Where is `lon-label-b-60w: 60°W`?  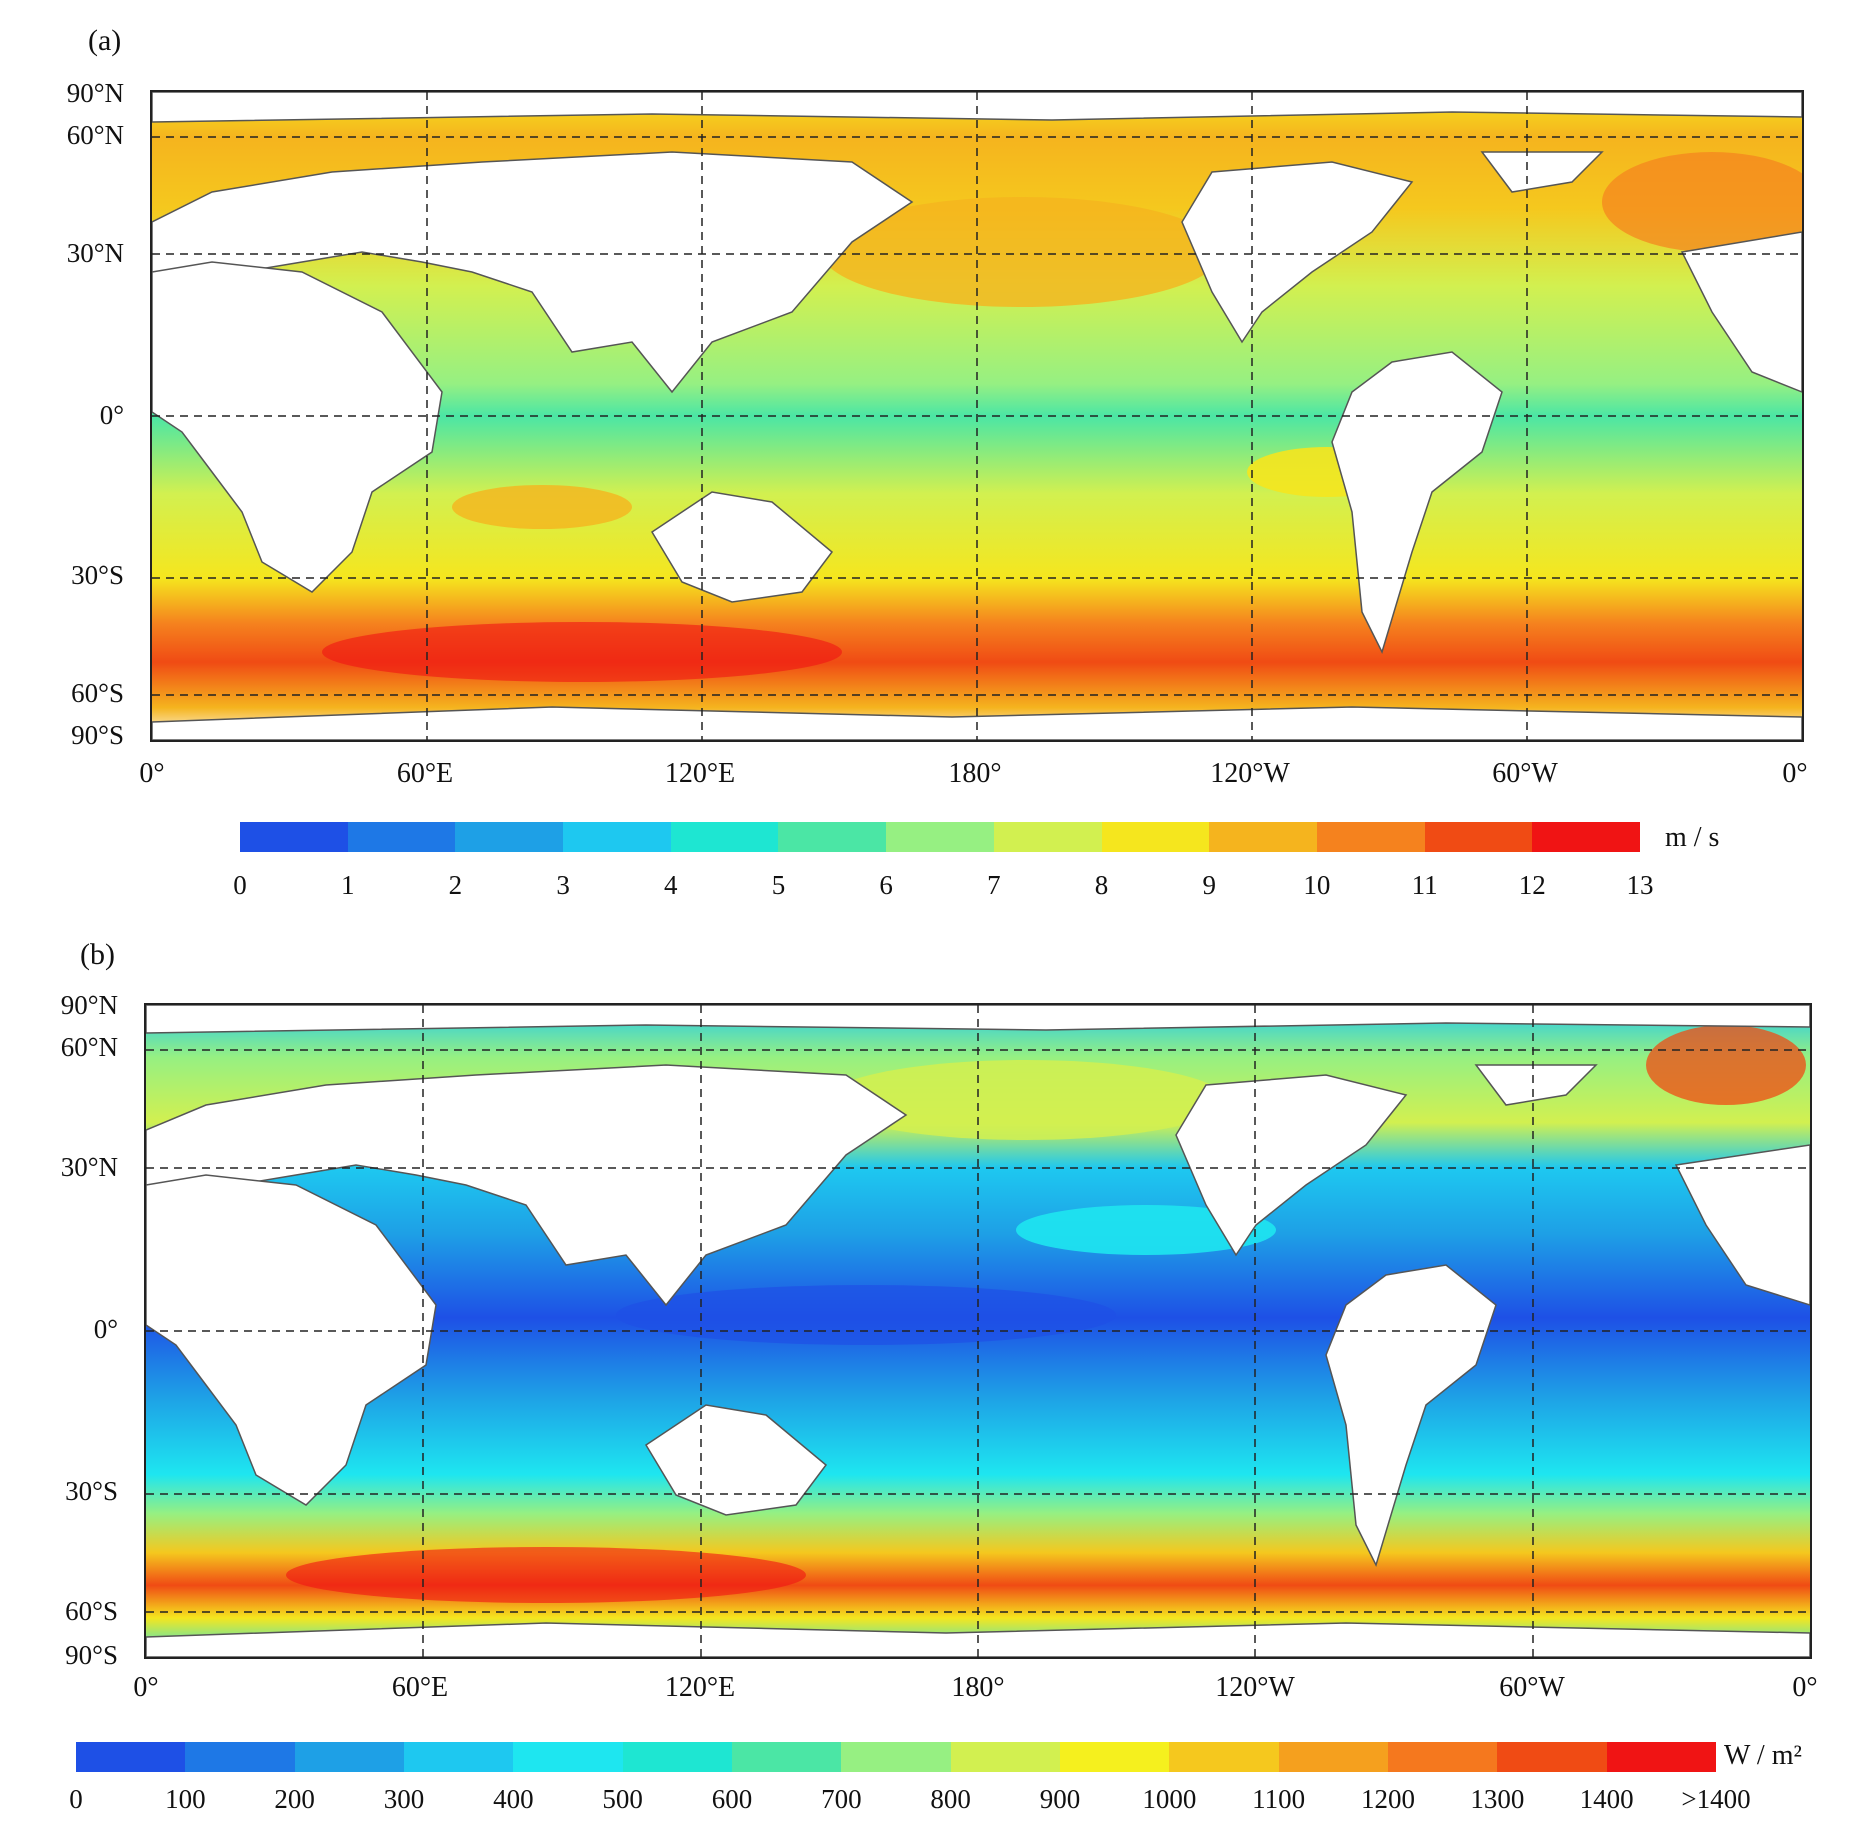
lon-label-b-60w: 60°W is located at coordinates (1532, 1687).